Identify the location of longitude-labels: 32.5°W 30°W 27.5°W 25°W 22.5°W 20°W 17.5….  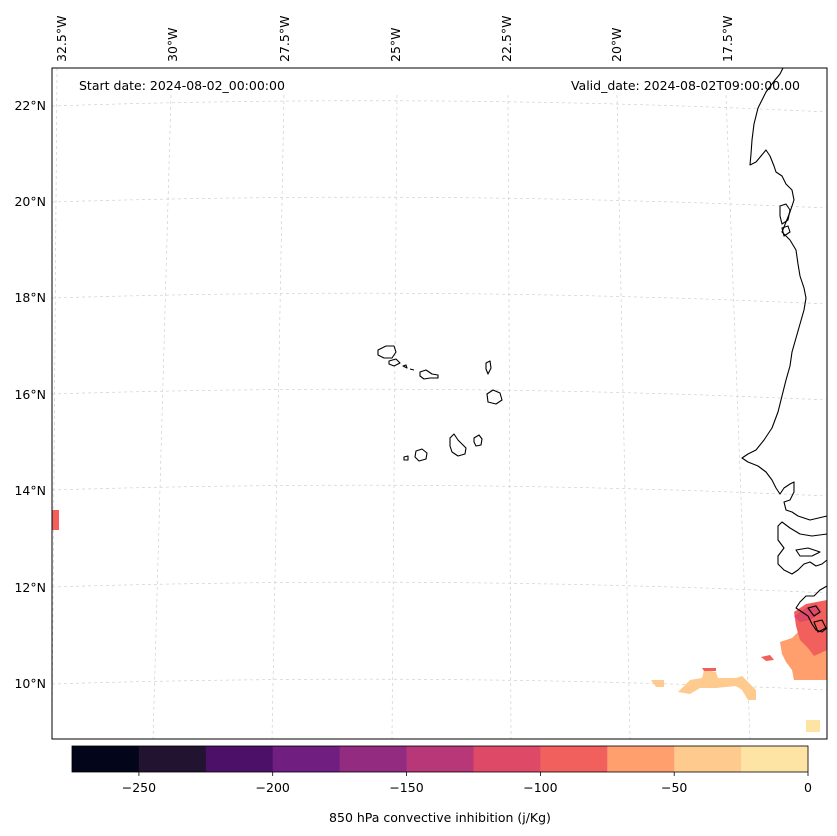
(394, 39).